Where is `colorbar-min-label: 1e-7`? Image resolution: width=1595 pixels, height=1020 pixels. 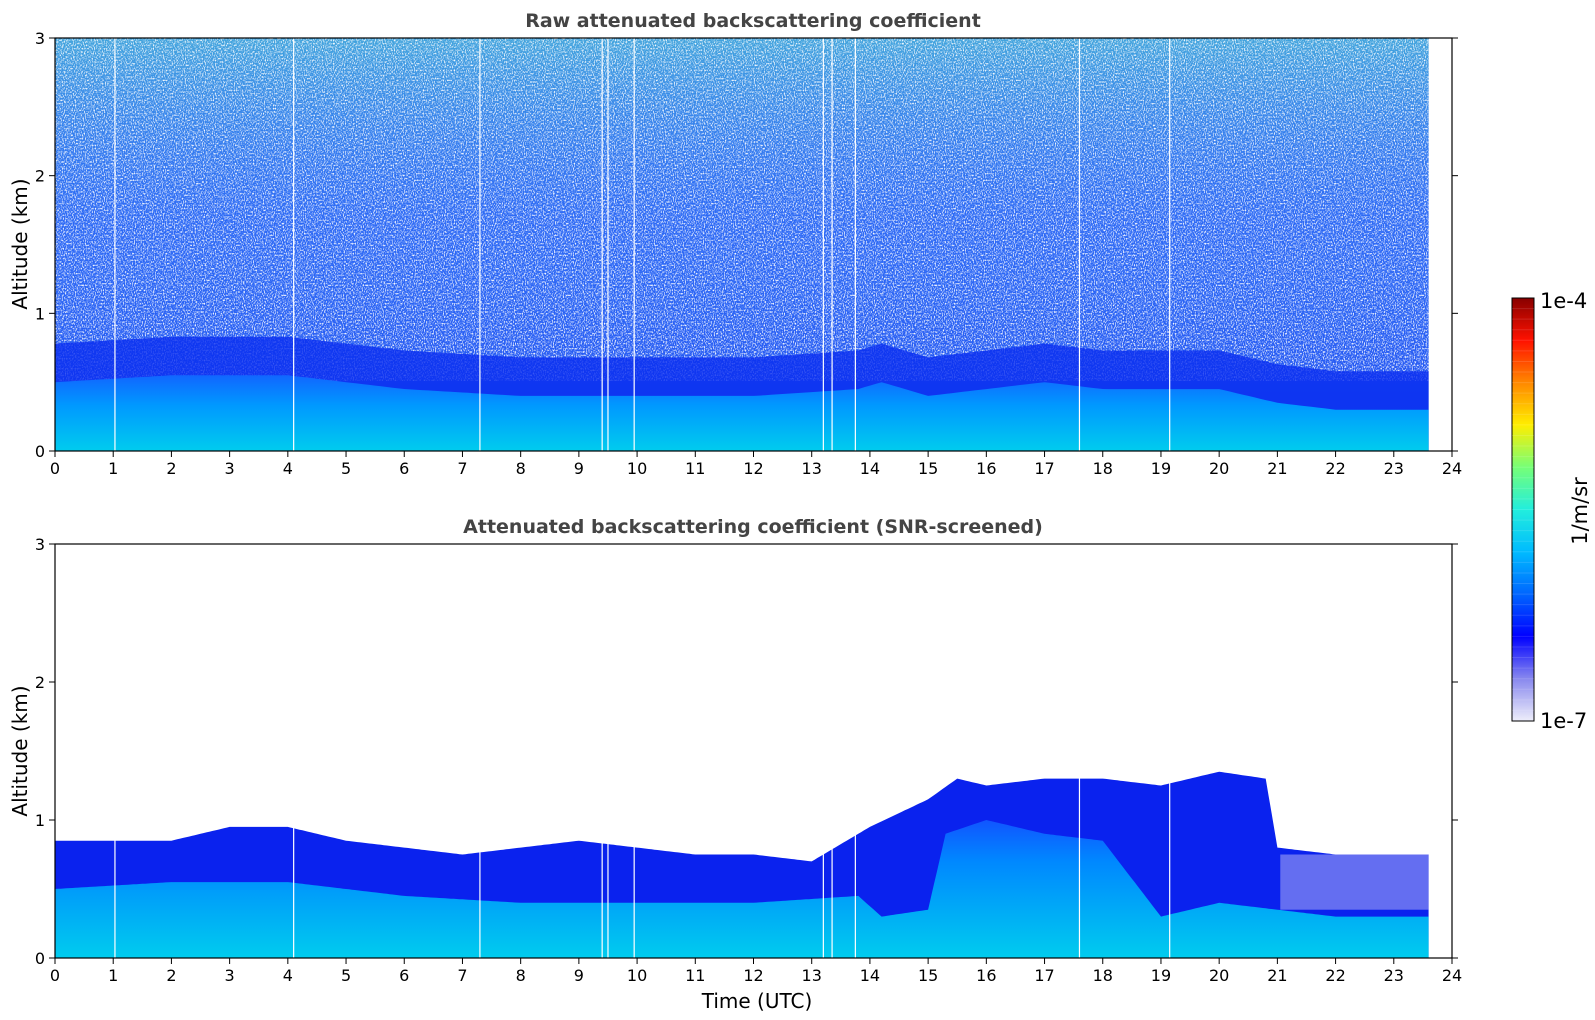
colorbar-min-label: 1e-7 is located at coordinates (1563, 721).